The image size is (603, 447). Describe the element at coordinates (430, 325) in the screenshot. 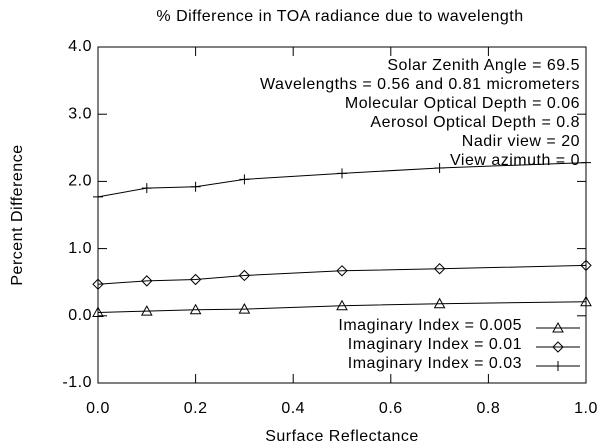

I see `legend-label: Imaginary Index = 0.005` at that location.